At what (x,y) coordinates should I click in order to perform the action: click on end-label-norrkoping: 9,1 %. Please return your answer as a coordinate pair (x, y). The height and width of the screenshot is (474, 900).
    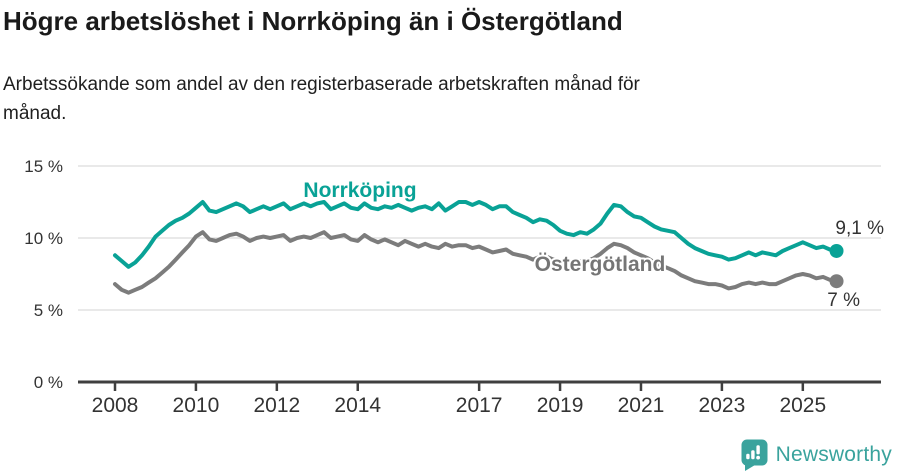
    Looking at the image, I should click on (859, 228).